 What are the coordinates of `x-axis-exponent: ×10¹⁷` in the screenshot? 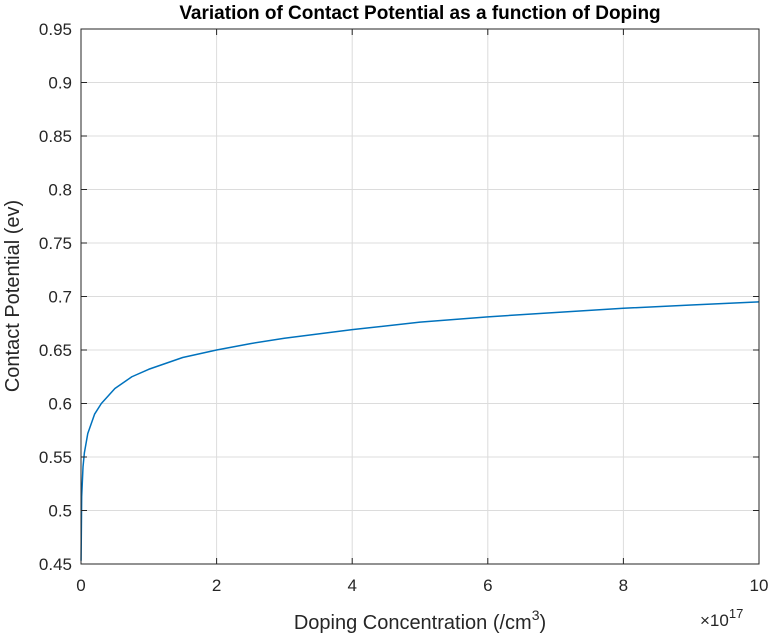 It's located at (721, 618).